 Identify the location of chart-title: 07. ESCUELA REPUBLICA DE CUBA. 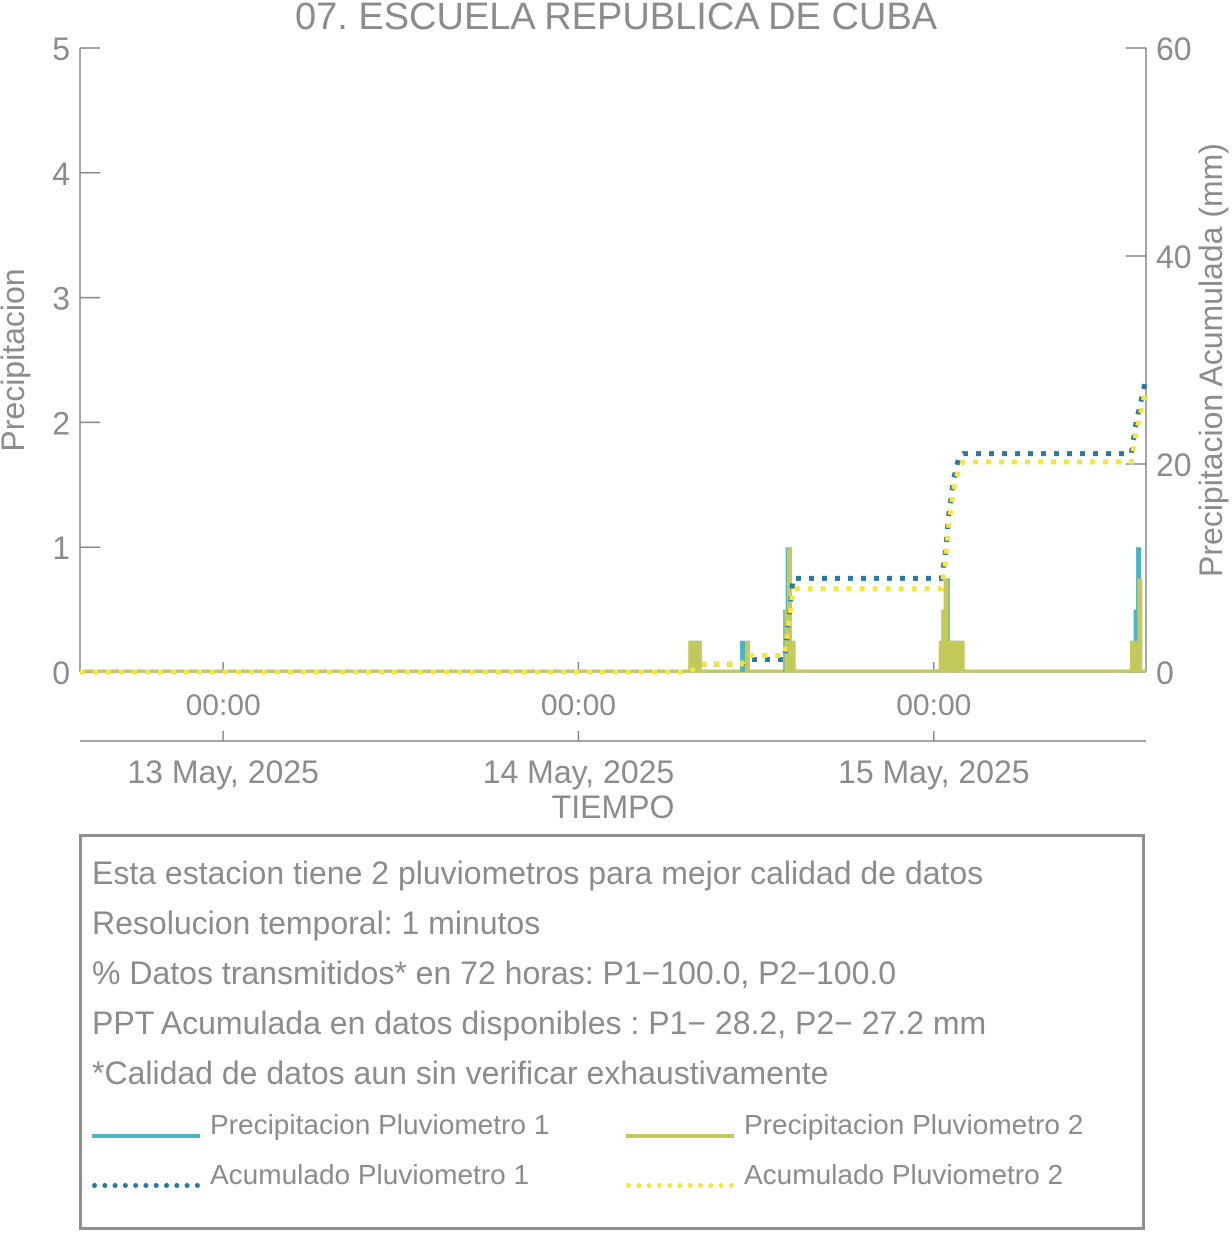
(616, 19).